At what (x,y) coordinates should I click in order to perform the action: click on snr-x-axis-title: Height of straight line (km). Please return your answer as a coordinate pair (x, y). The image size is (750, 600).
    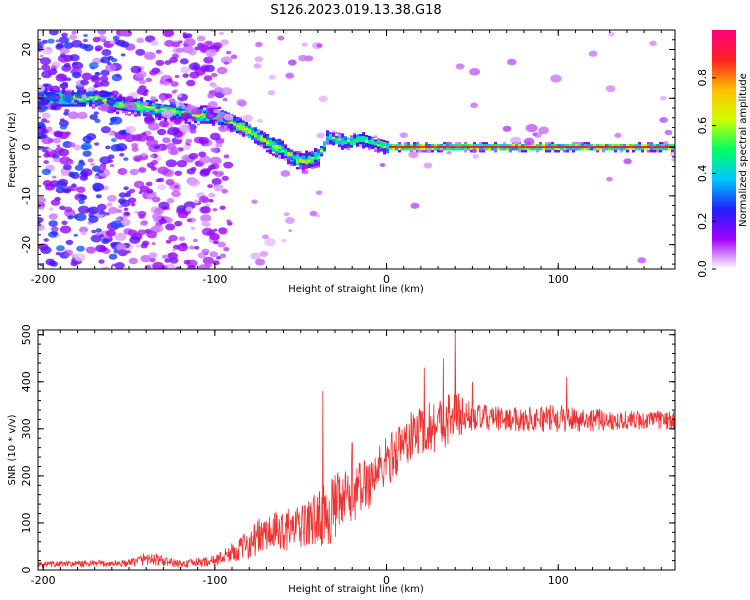
    Looking at the image, I should click on (356, 589).